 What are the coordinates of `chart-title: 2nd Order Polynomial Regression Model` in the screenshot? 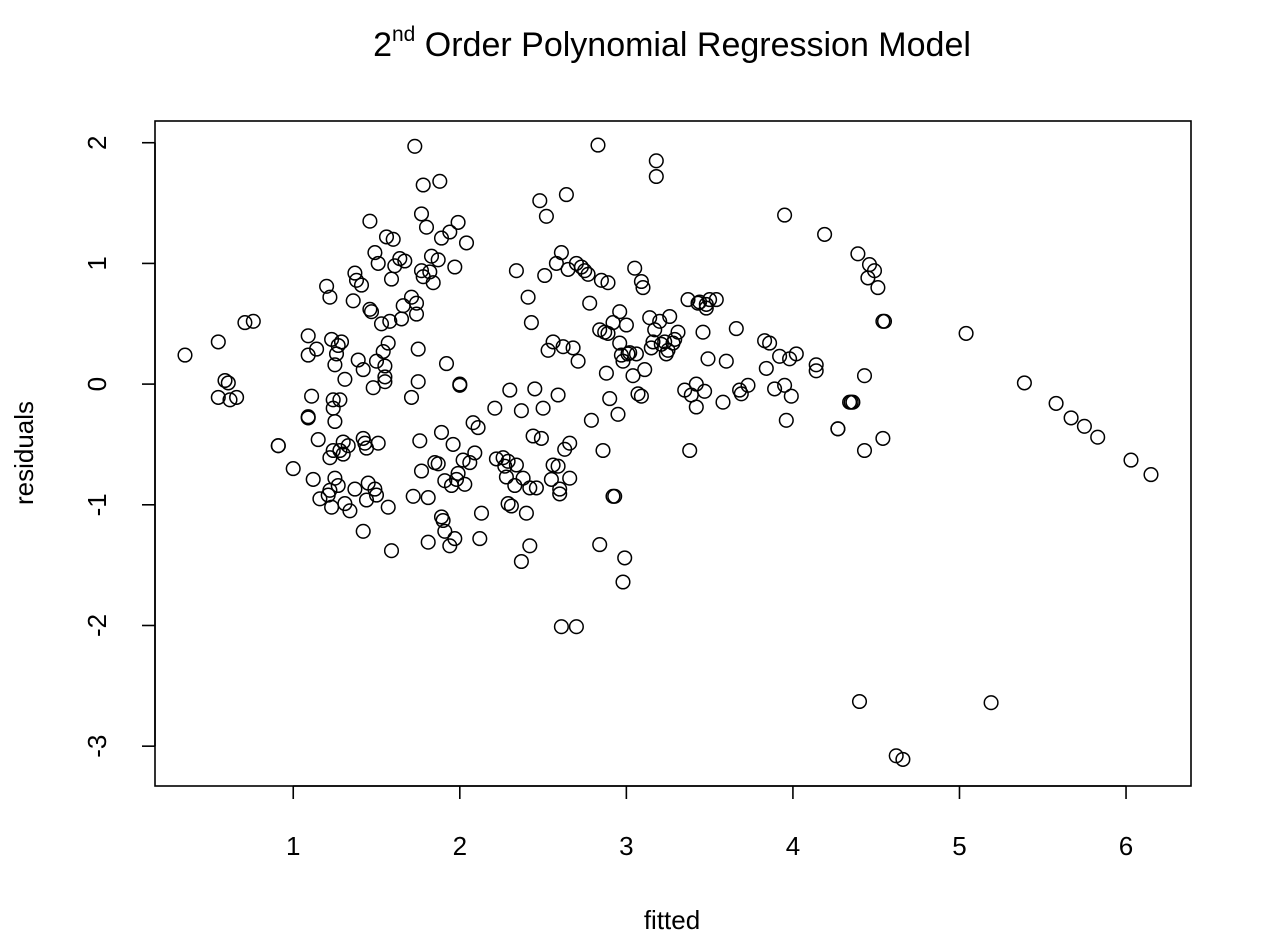 It's located at (672, 43).